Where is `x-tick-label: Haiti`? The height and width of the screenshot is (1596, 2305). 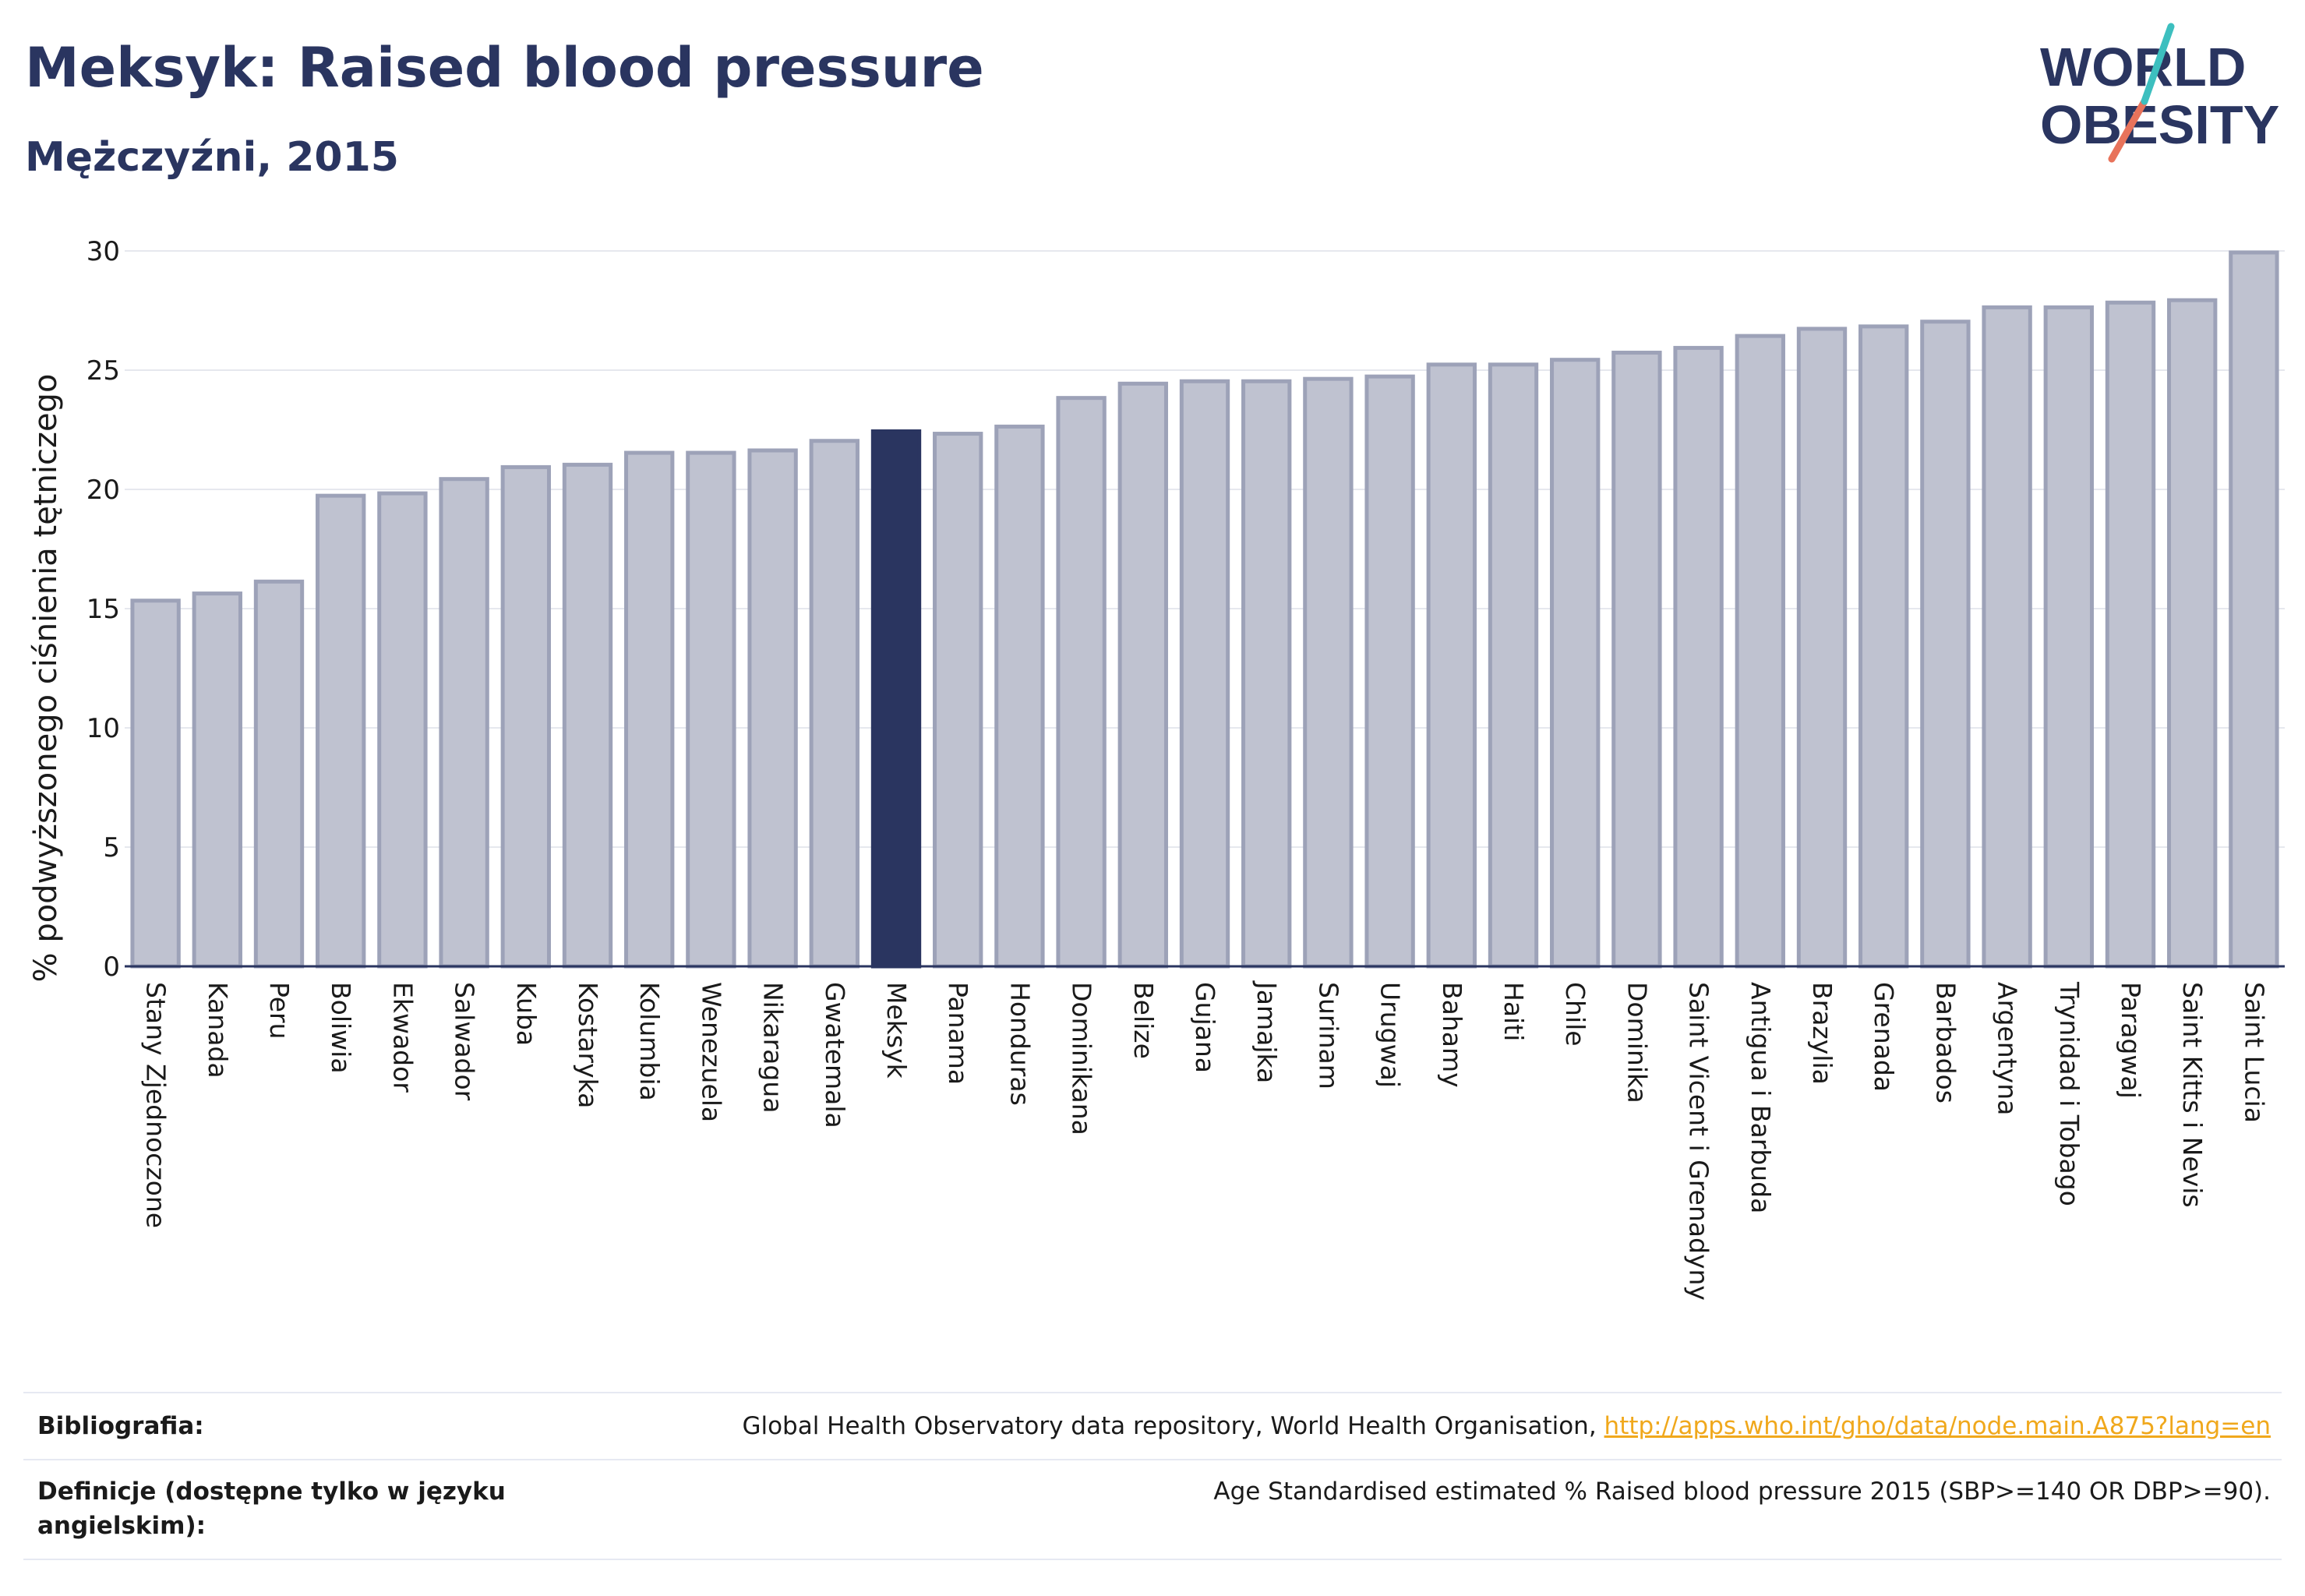
x-tick-label: Haiti is located at coordinates (1513, 1011).